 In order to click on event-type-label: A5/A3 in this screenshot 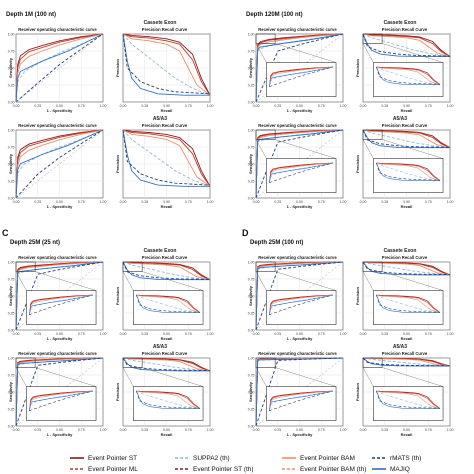, I will do `click(400, 119)`.